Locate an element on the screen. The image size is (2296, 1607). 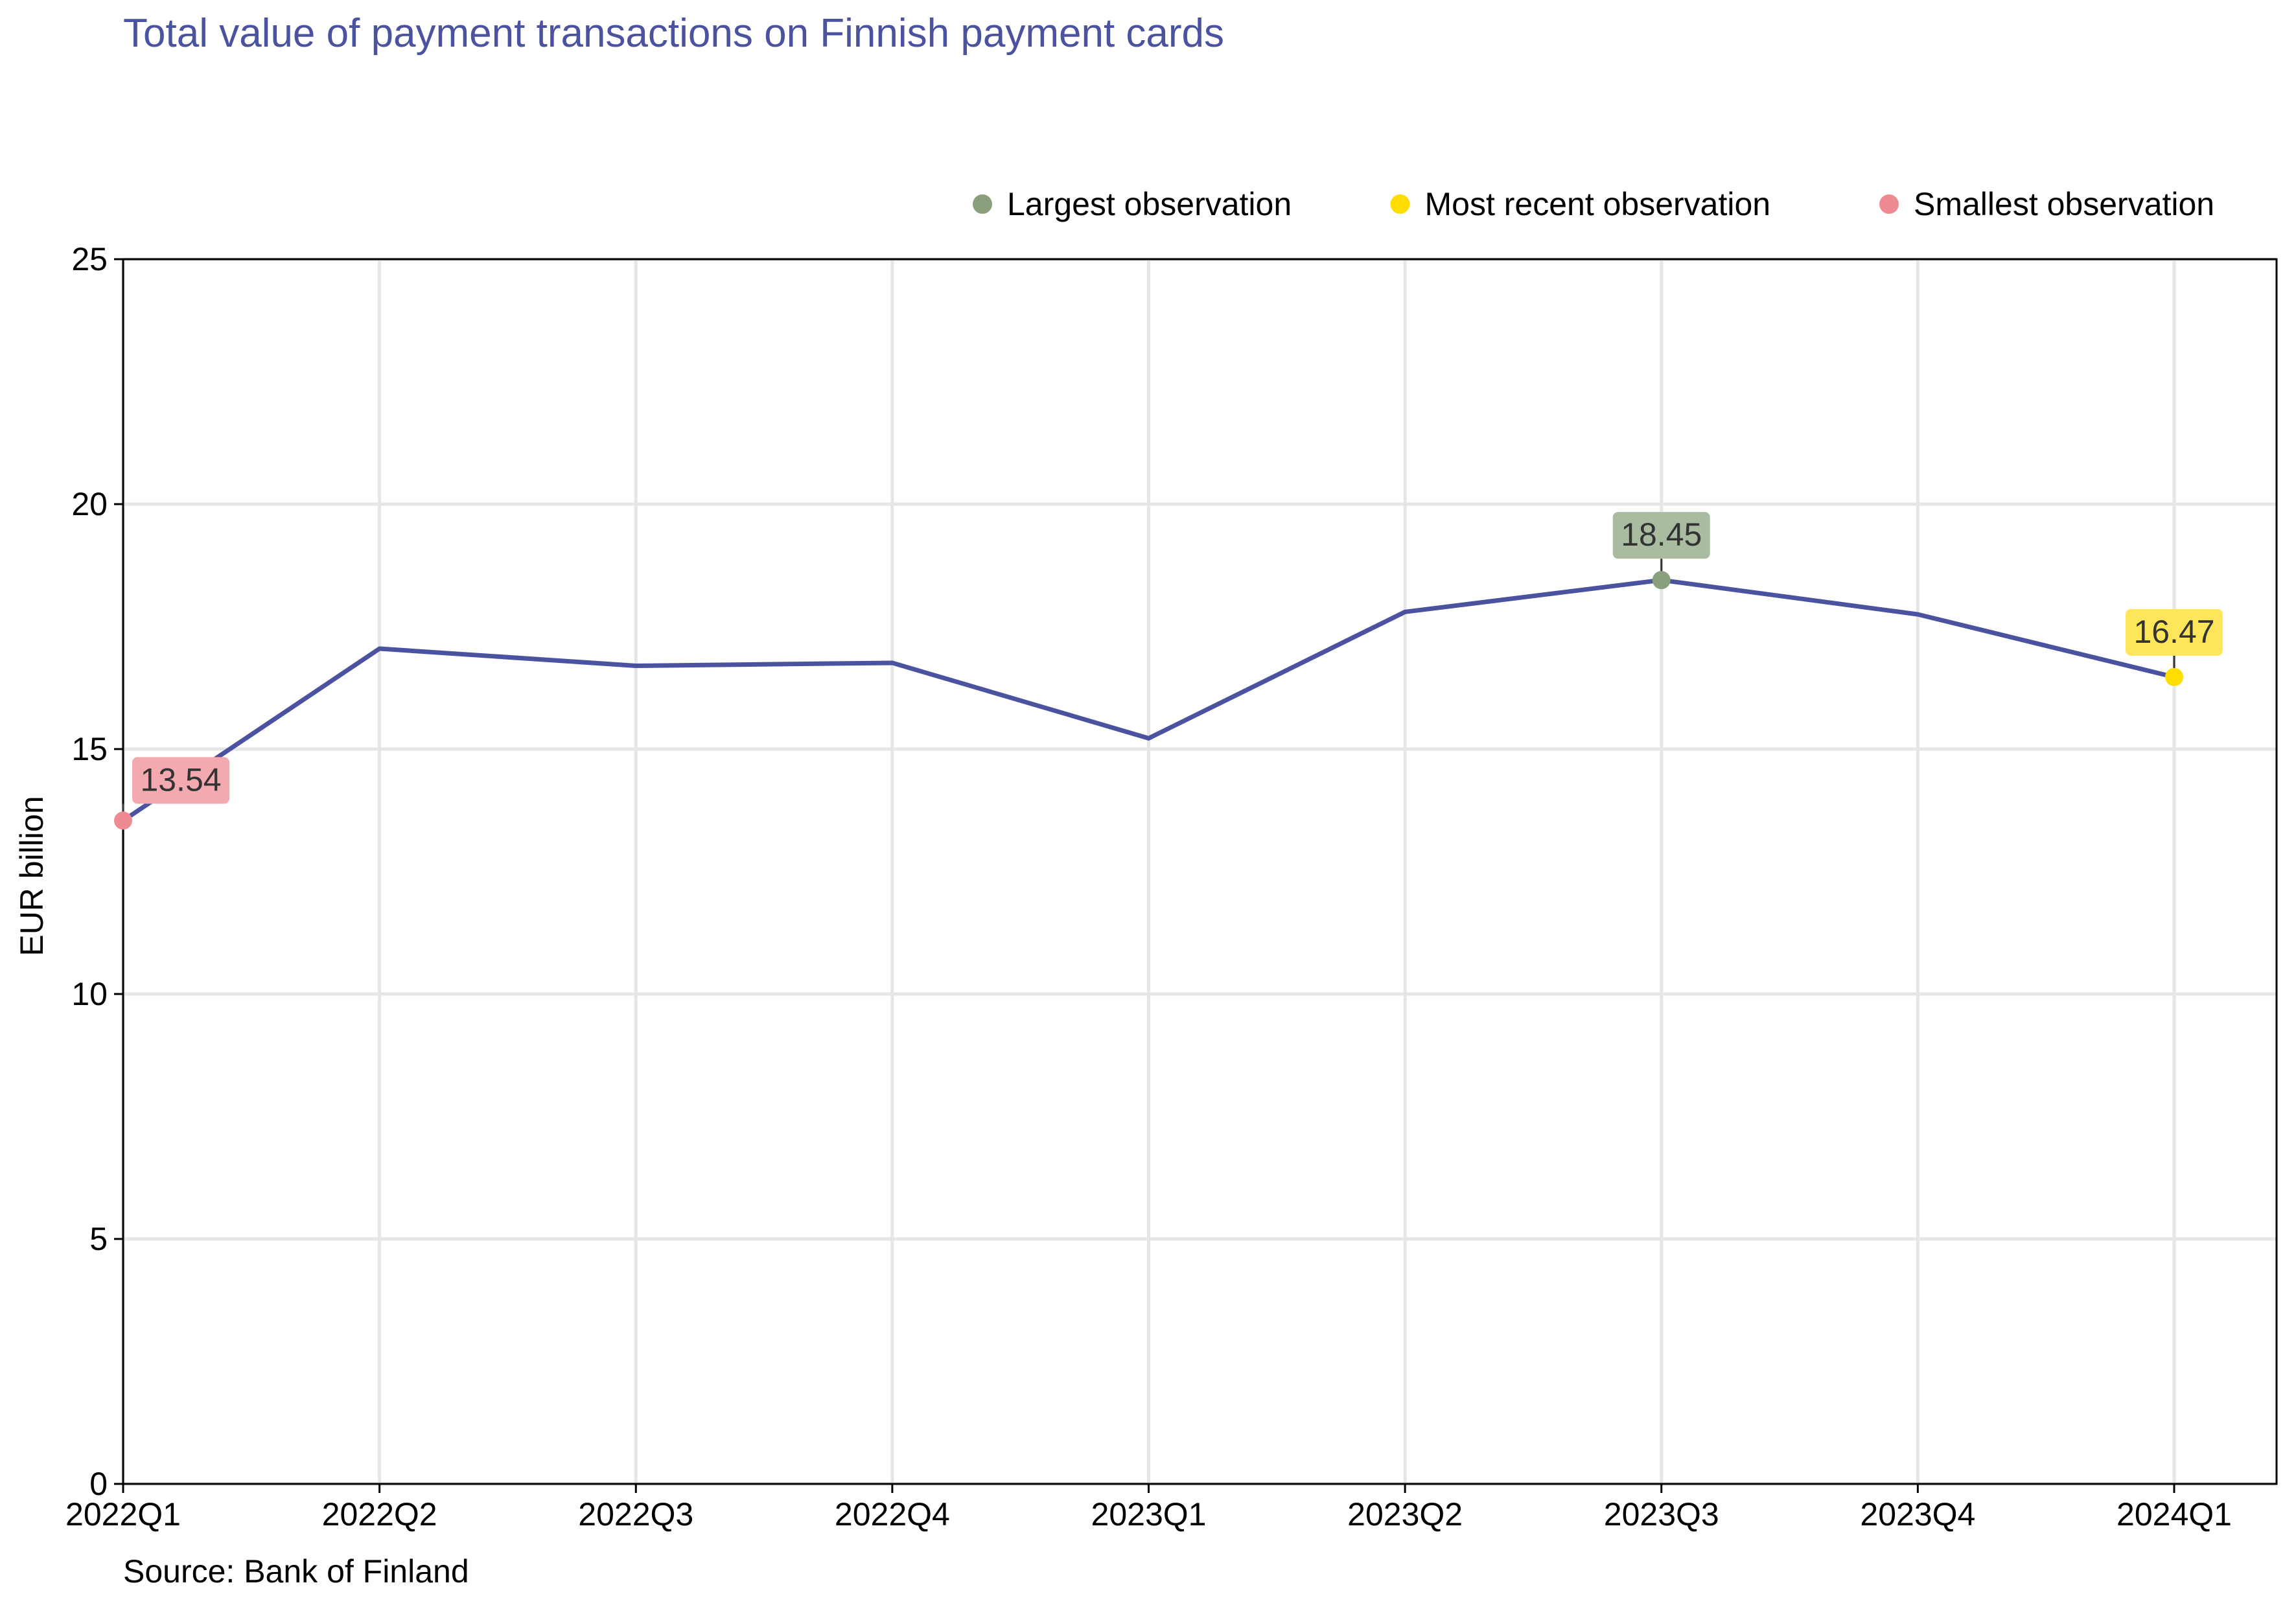
y-tick-label: 5 is located at coordinates (98, 1239).